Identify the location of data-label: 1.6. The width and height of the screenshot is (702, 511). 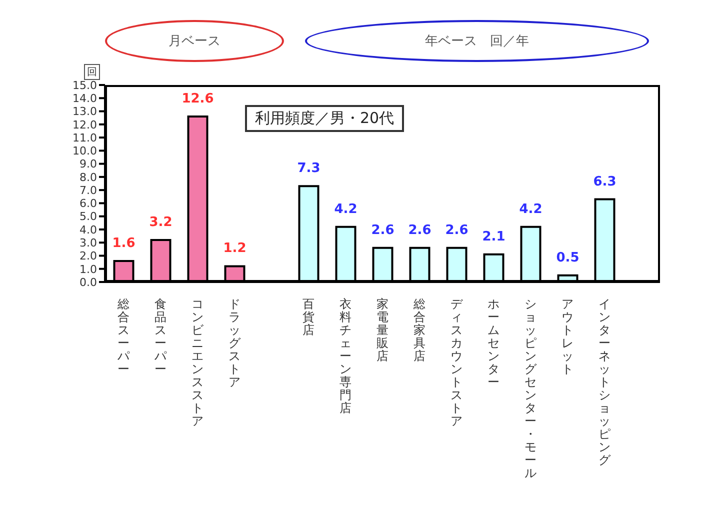
(124, 243).